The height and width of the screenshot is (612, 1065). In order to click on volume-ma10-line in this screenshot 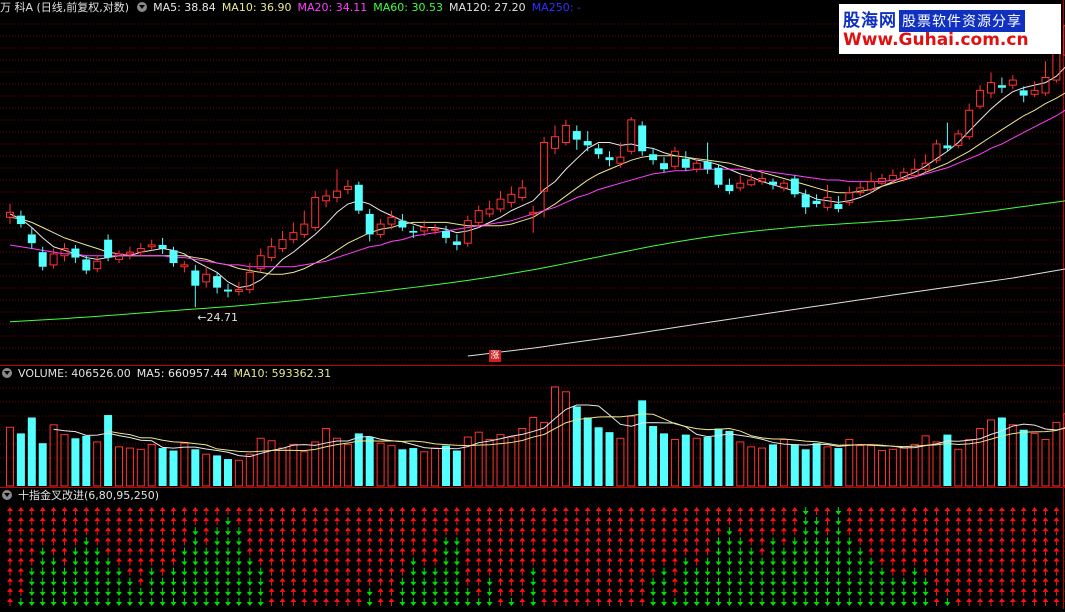, I will do `click(586, 433)`.